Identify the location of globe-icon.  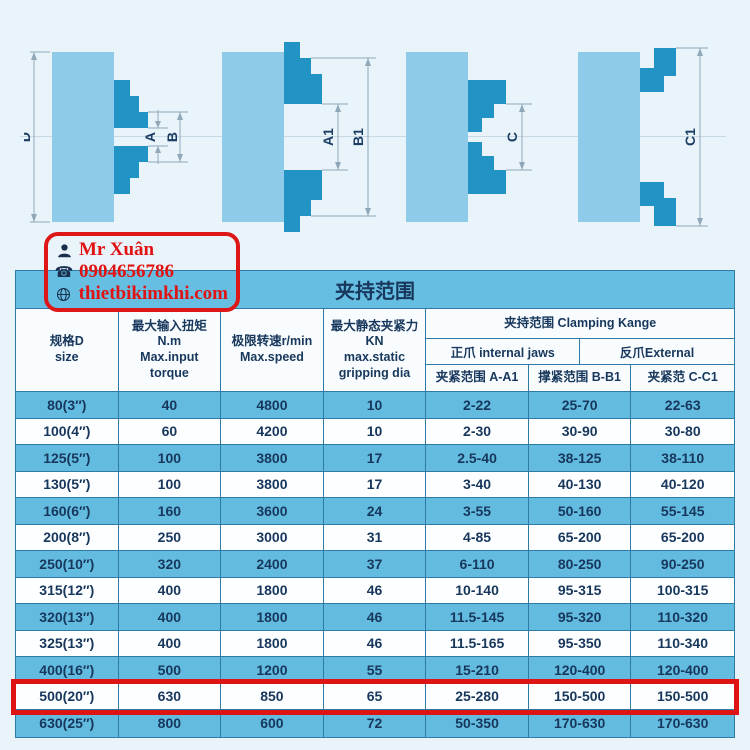
(64, 294).